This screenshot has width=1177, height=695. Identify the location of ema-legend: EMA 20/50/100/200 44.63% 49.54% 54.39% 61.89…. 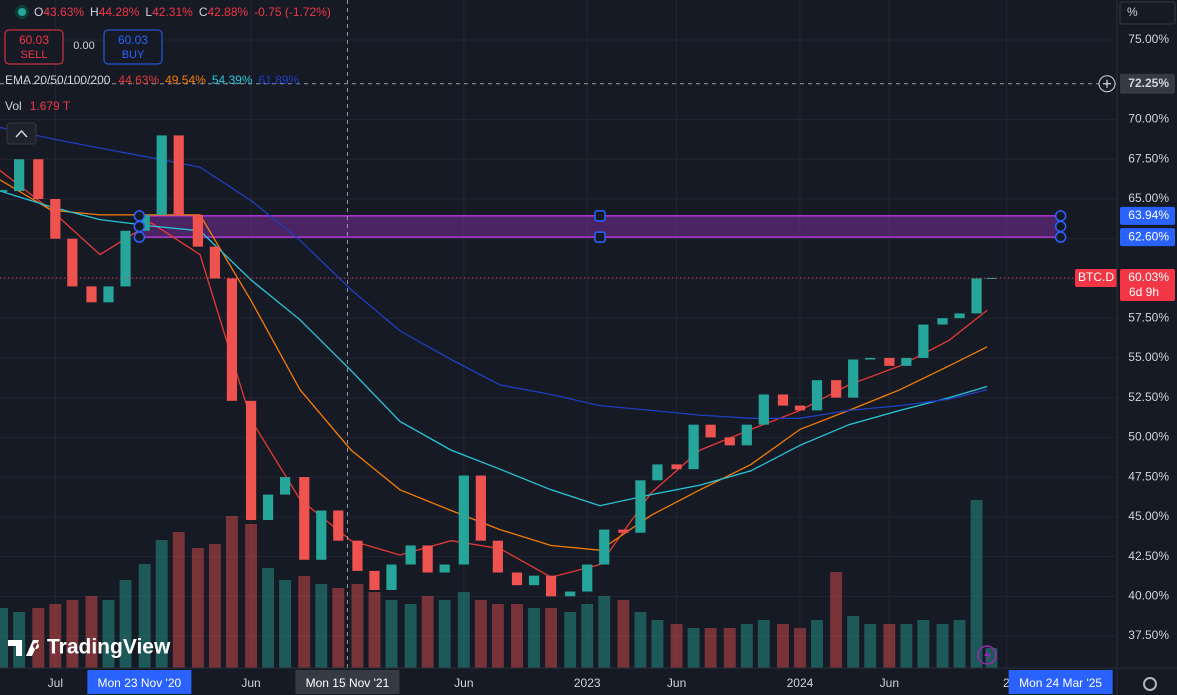
(152, 80).